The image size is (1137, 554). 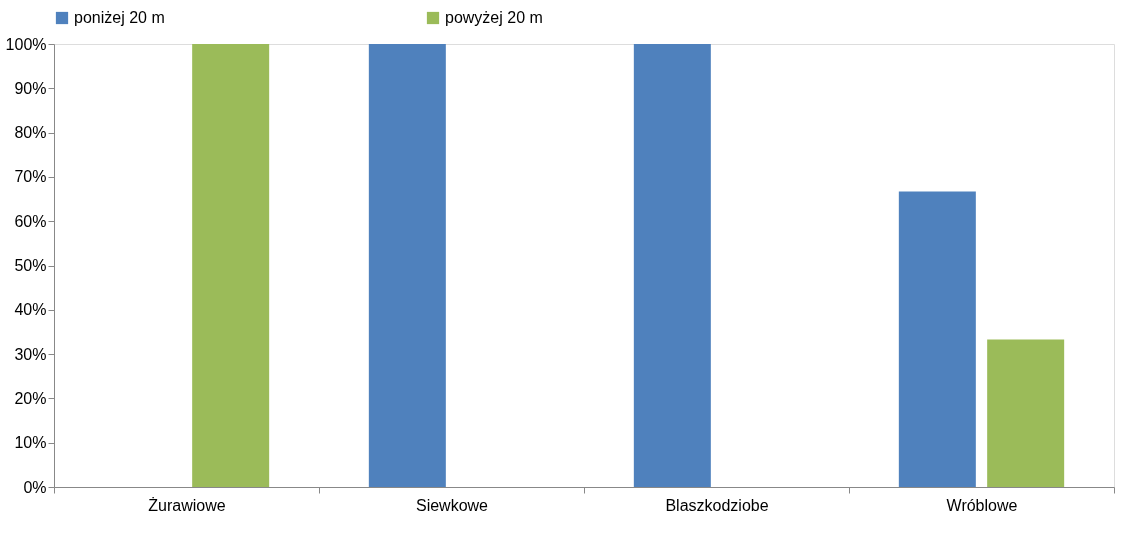 I want to click on x-tick-label: Siewkowe, so click(x=452, y=505).